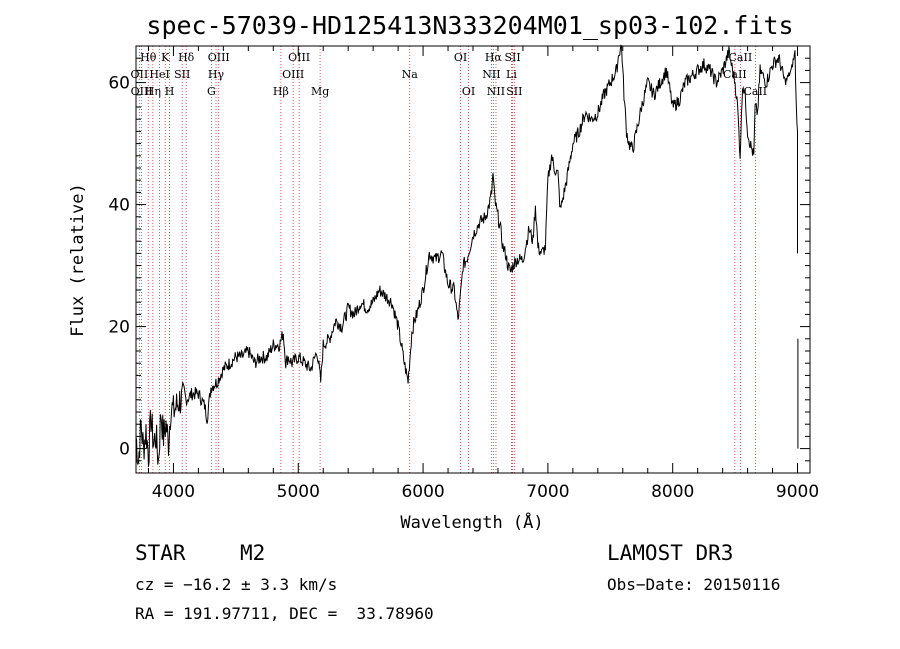 Image resolution: width=900 pixels, height=649 pixels. What do you see at coordinates (119, 206) in the screenshot?
I see `y-tick-label: 40` at bounding box center [119, 206].